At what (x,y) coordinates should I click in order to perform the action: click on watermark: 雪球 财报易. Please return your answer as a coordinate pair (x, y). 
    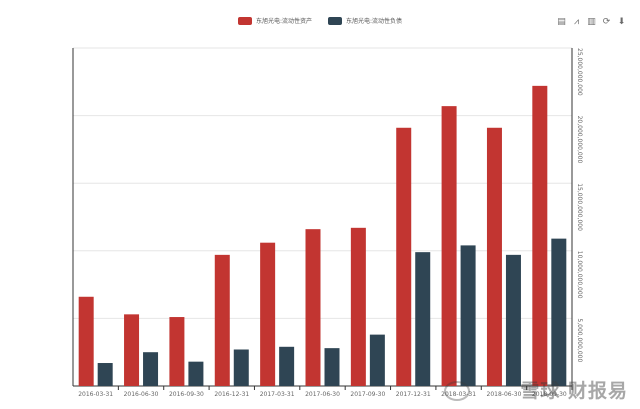
    Looking at the image, I should click on (574, 391).